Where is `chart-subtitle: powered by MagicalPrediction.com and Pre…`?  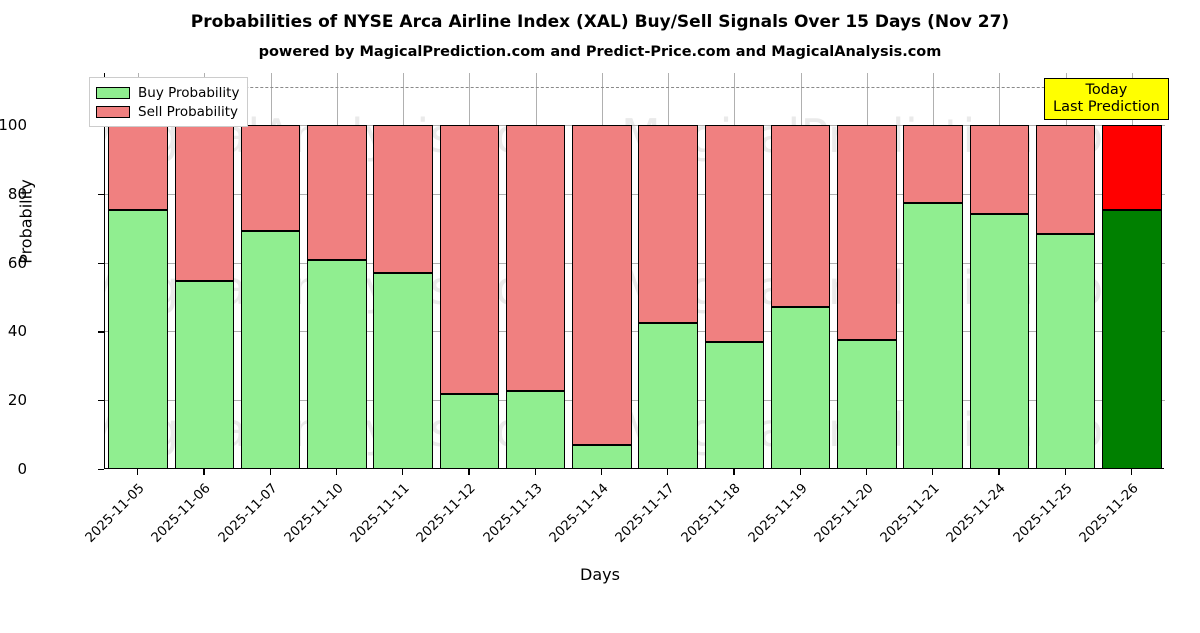
chart-subtitle: powered by MagicalPrediction.com and Pre… is located at coordinates (600, 52).